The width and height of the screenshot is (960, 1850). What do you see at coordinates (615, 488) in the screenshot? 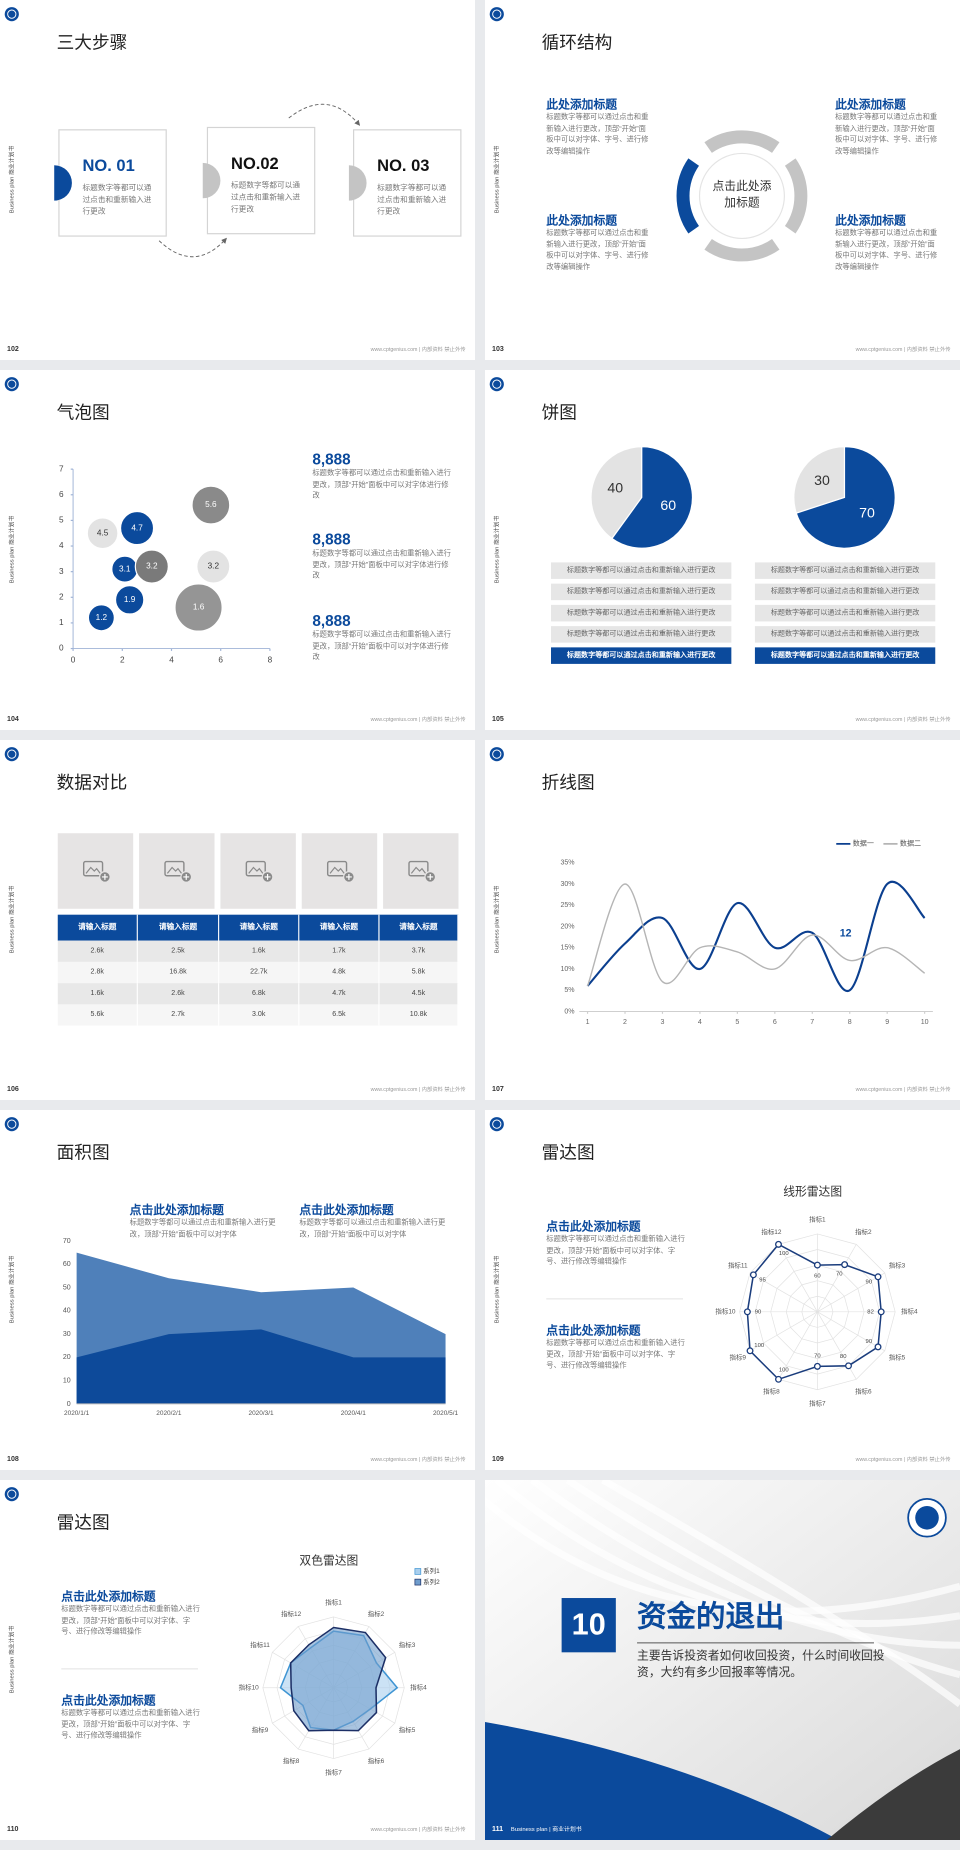
I see `pie-label: 40` at bounding box center [615, 488].